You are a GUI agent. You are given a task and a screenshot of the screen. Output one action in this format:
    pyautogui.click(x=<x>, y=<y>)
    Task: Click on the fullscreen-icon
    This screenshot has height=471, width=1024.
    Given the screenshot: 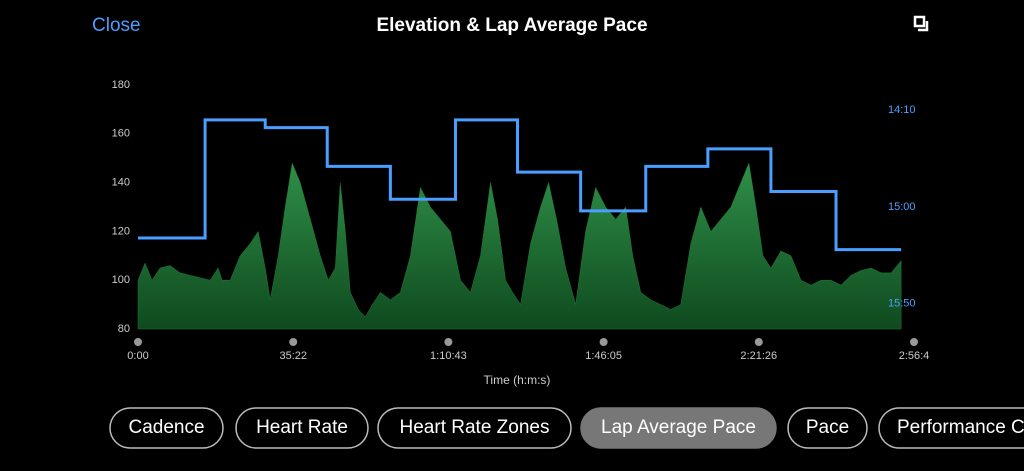 What is the action you would take?
    pyautogui.click(x=921, y=23)
    